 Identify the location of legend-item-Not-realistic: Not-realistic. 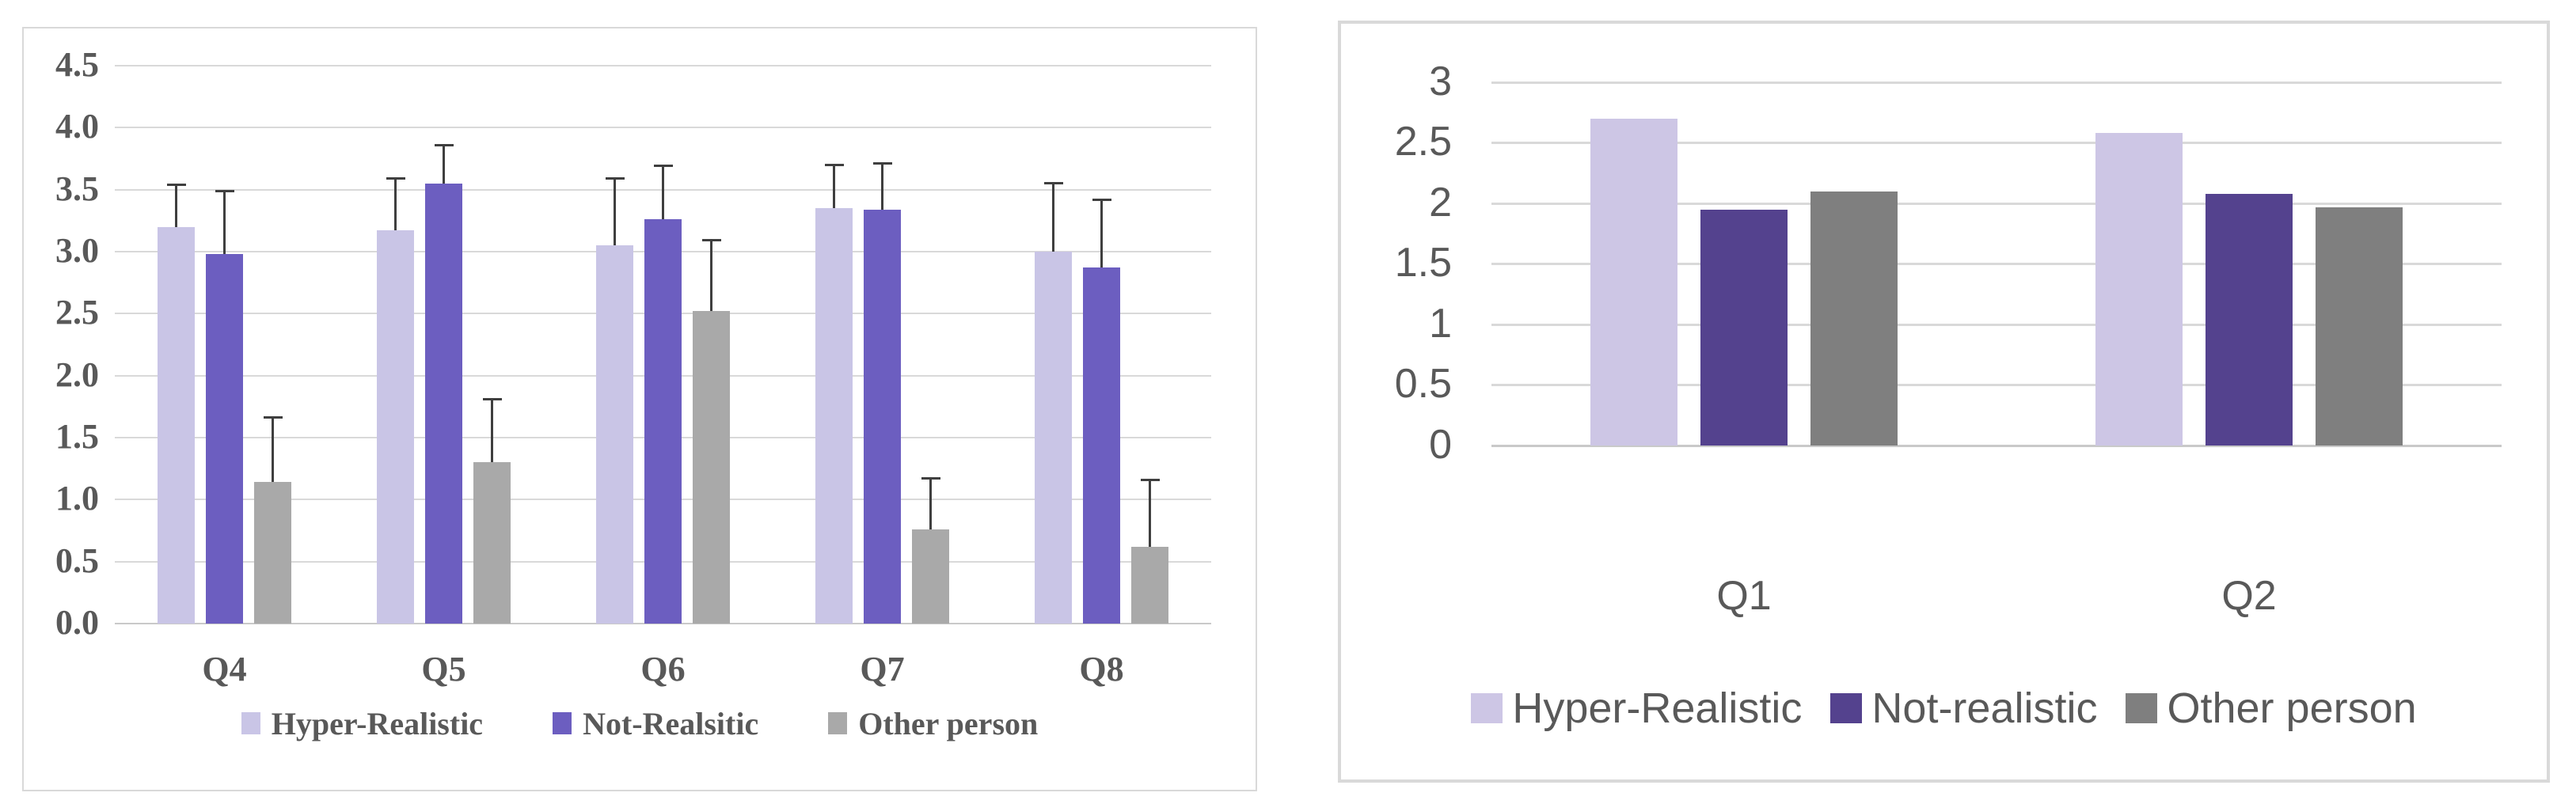
(1963, 708).